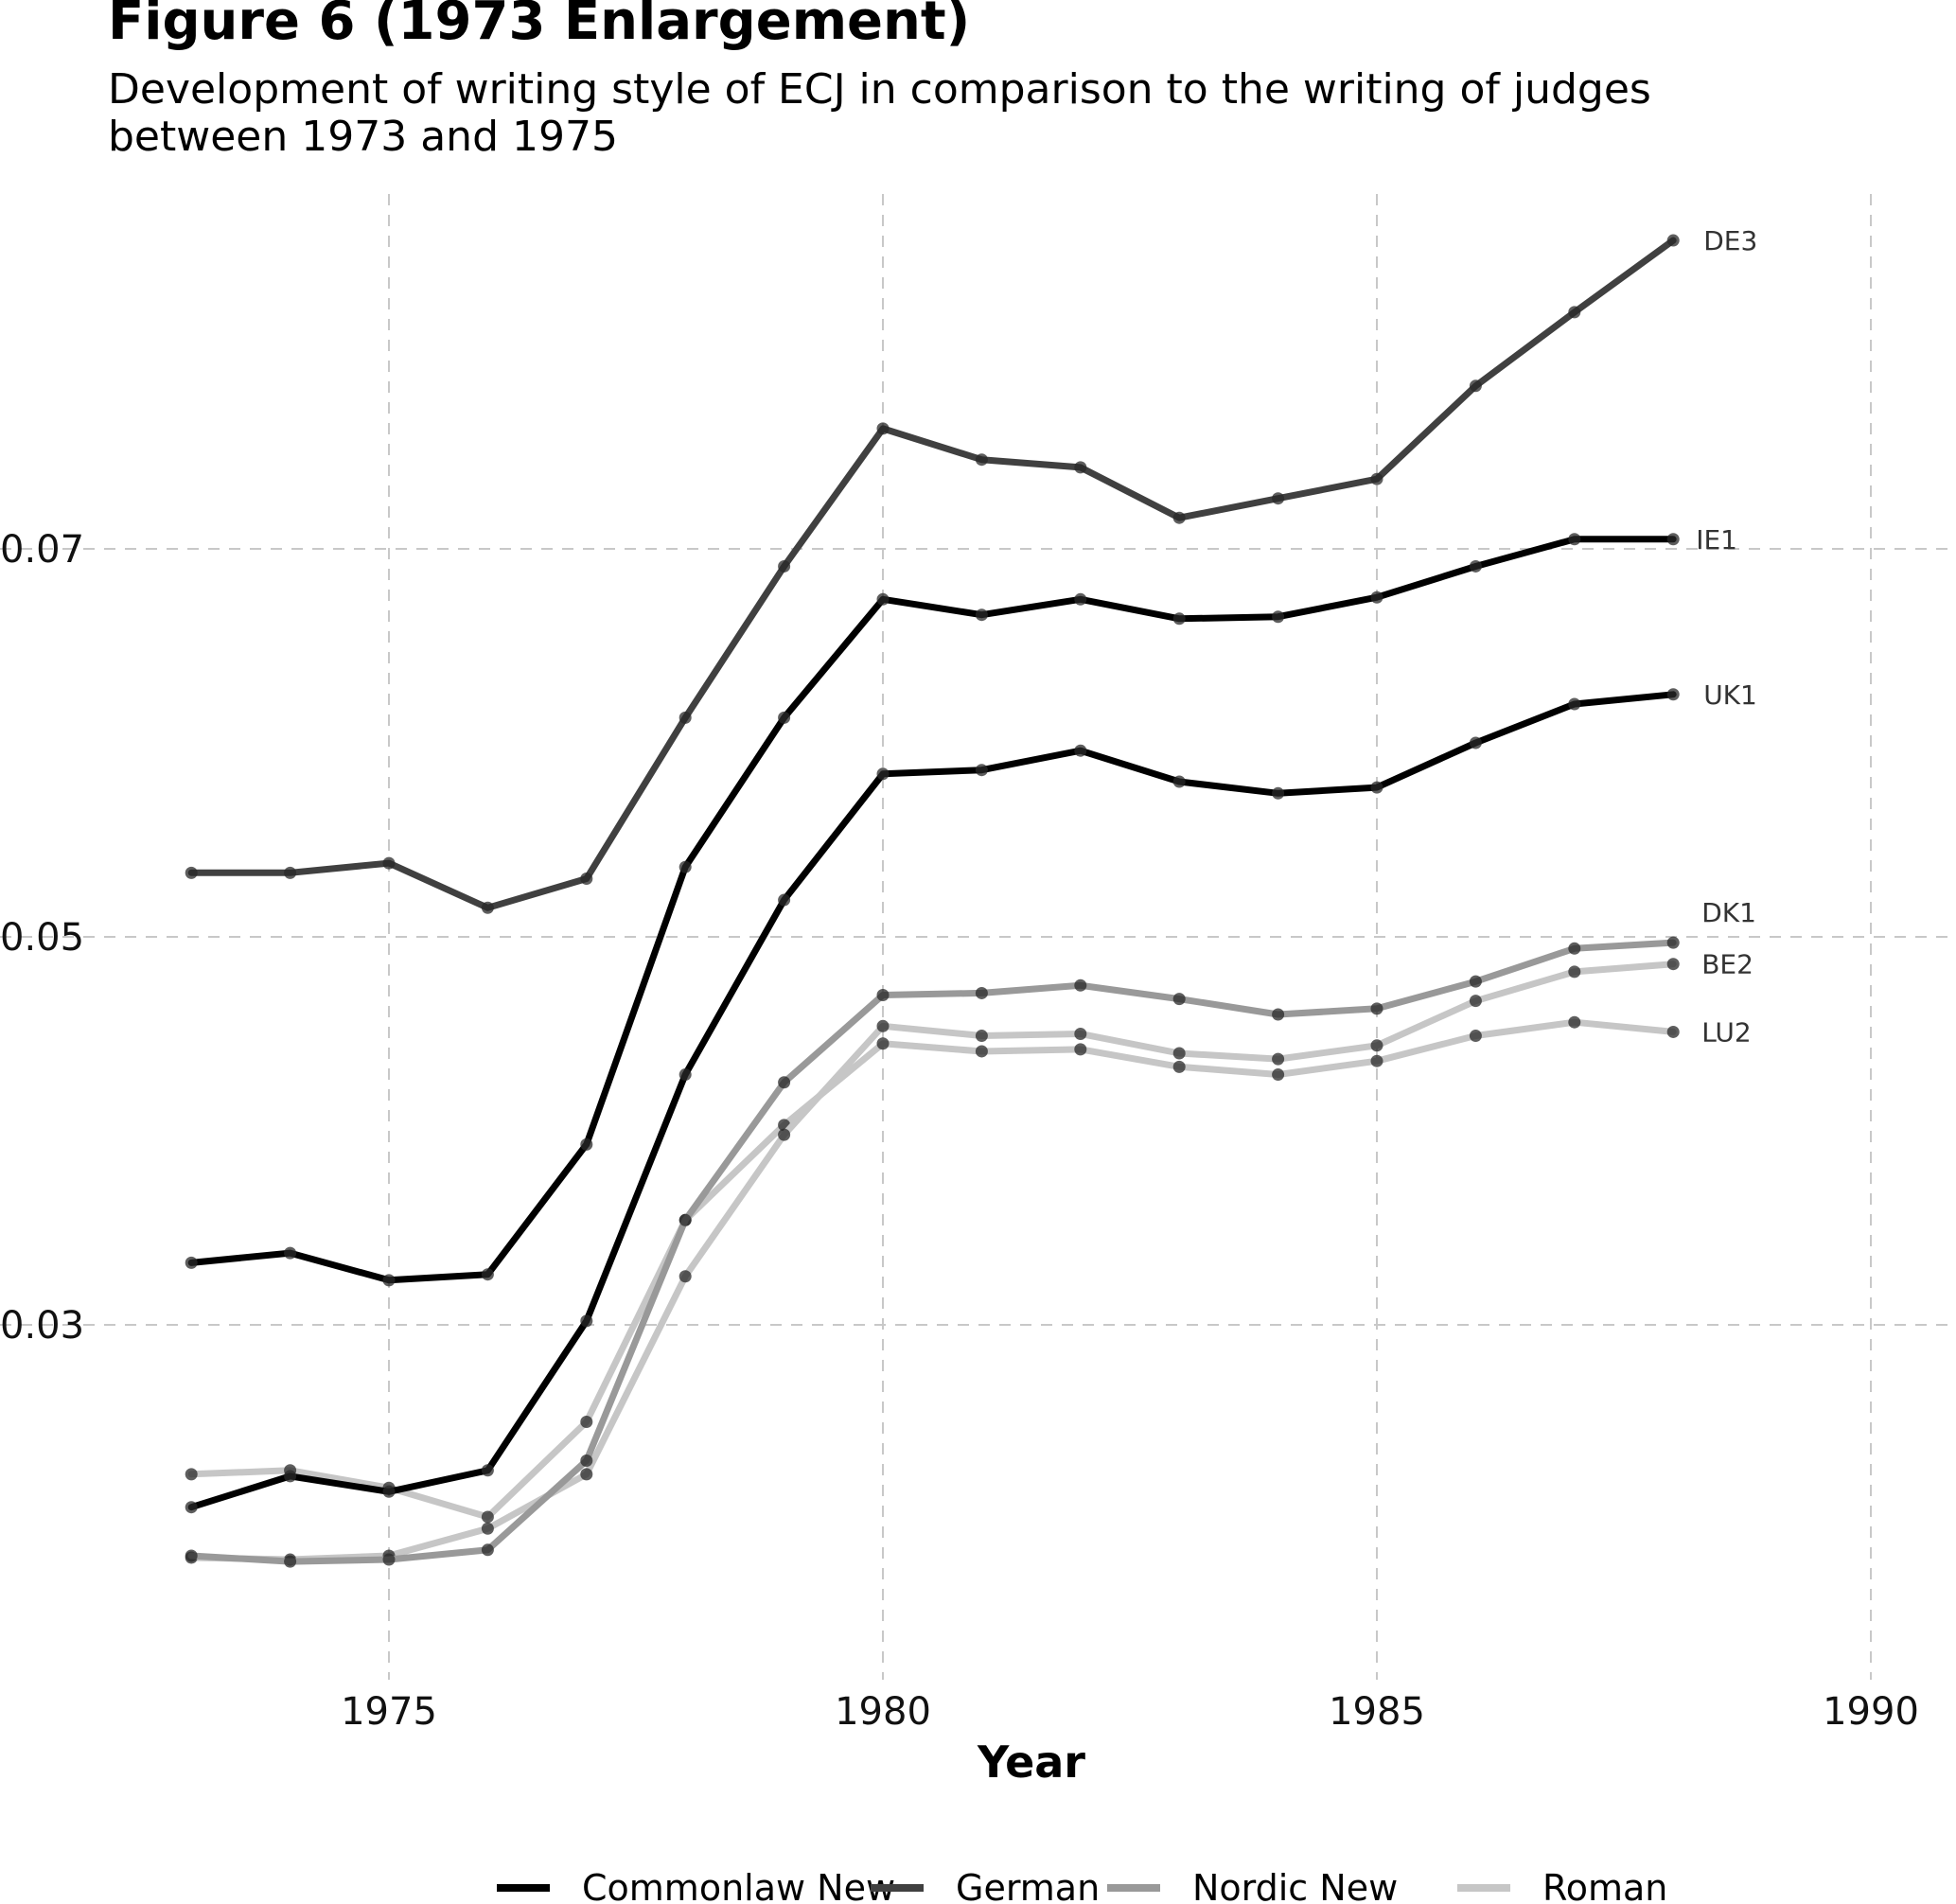  Describe the element at coordinates (1031, 1762) in the screenshot. I see `x-axis-title: Year` at that location.